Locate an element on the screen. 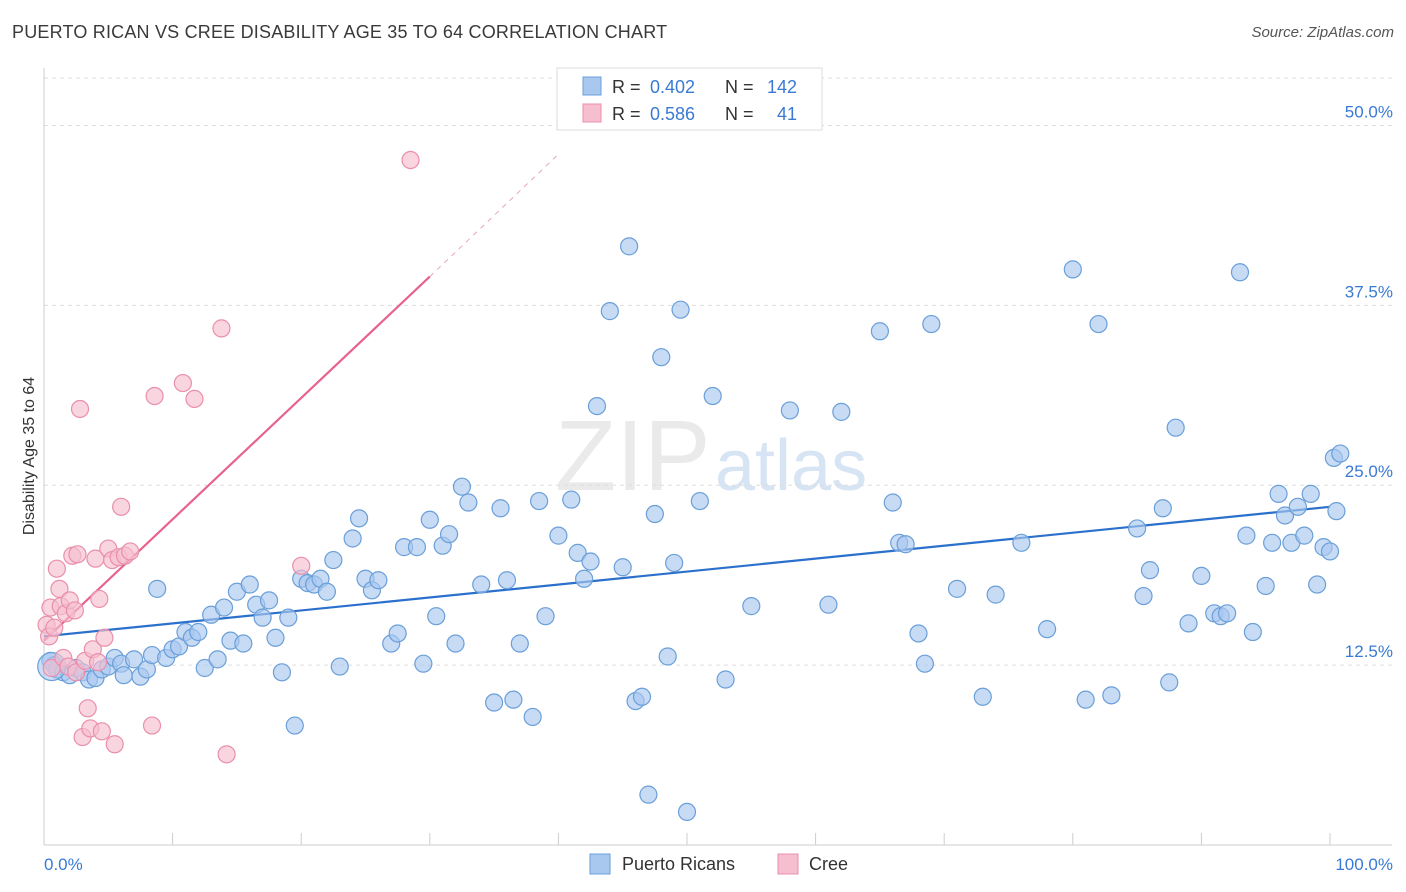 The image size is (1406, 892). bottom-legend-swatch-blue is located at coordinates (600, 864).